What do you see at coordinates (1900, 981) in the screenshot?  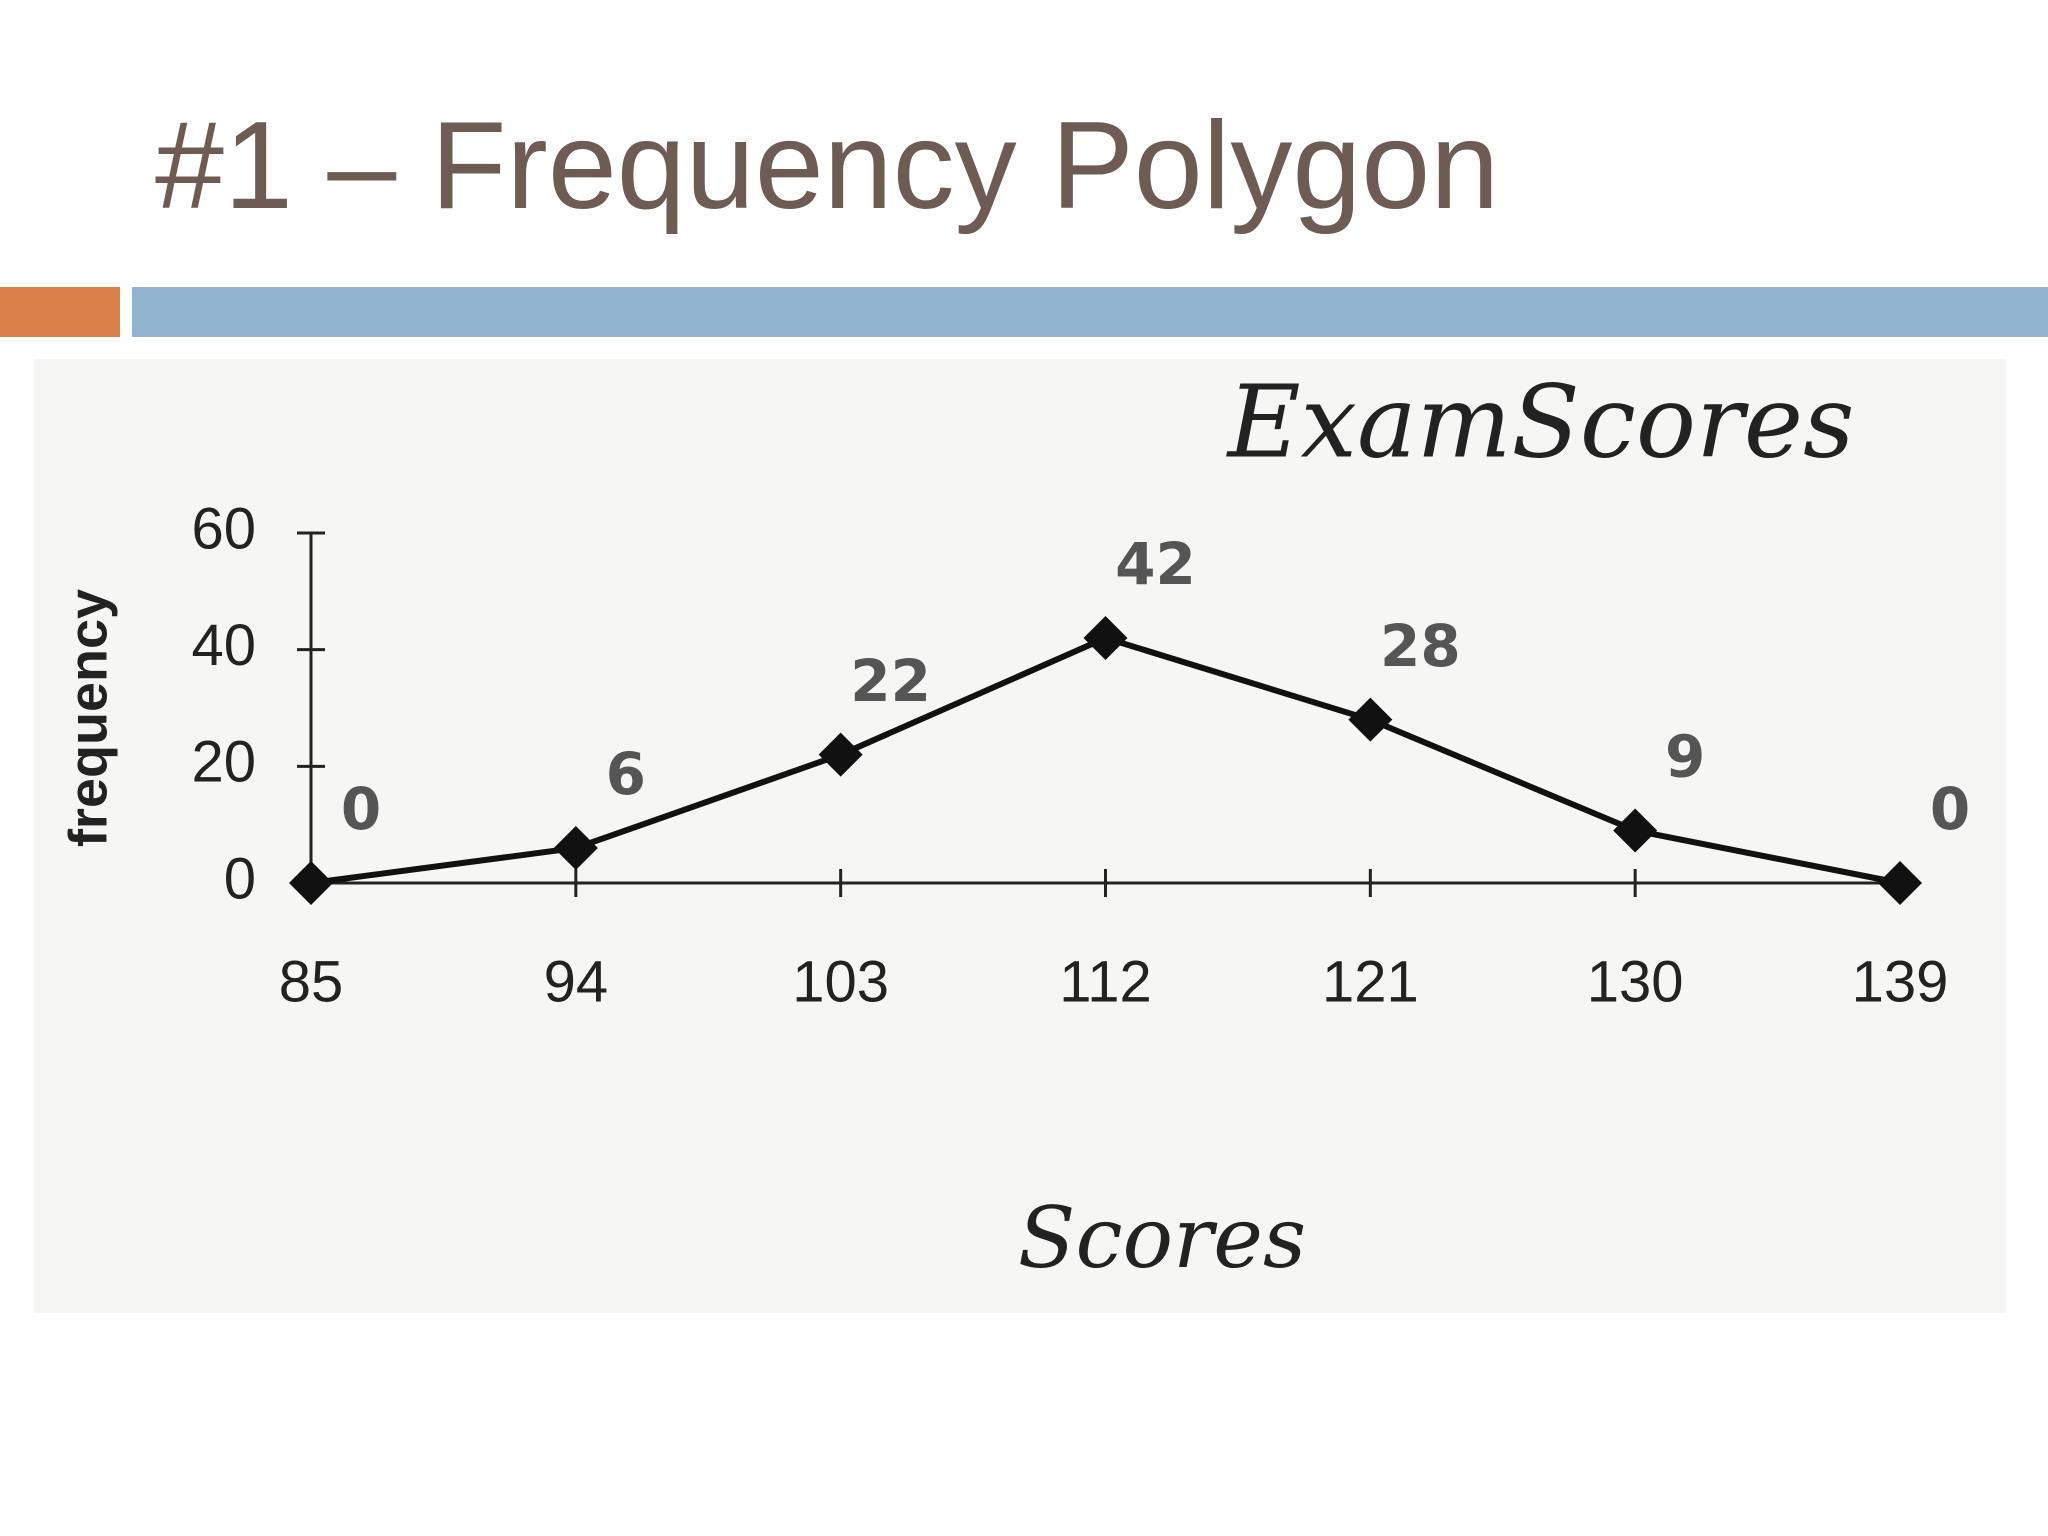 I see `x-tick-label: 139` at bounding box center [1900, 981].